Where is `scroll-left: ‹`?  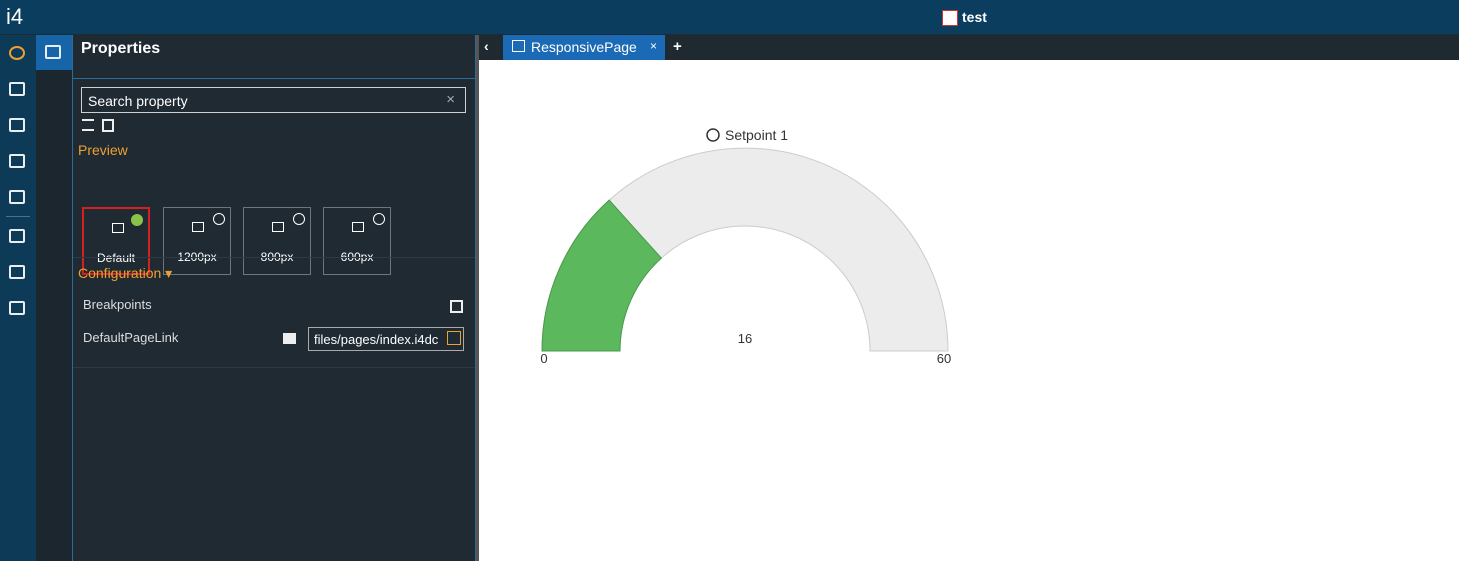 scroll-left: ‹ is located at coordinates (486, 46).